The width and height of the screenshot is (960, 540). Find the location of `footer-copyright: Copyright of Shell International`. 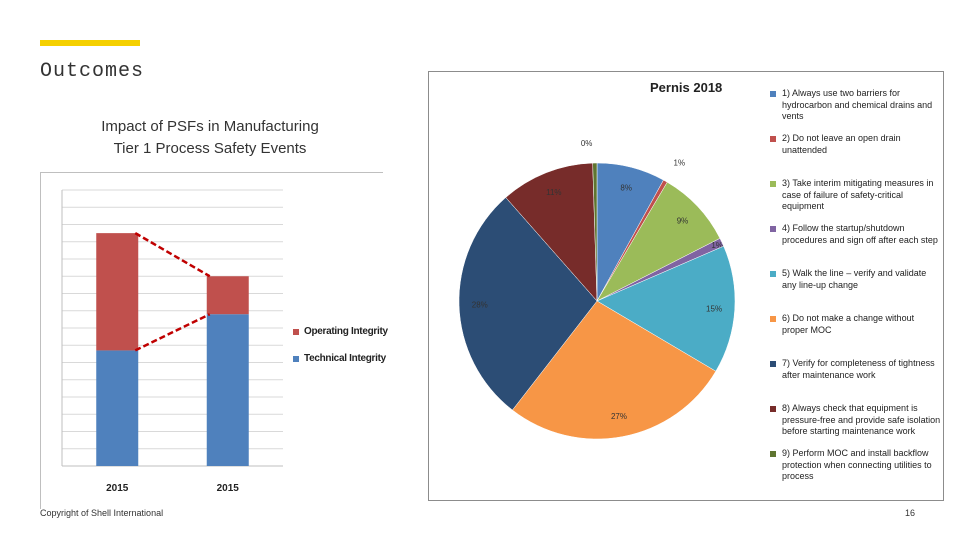

footer-copyright: Copyright of Shell International is located at coordinates (102, 513).